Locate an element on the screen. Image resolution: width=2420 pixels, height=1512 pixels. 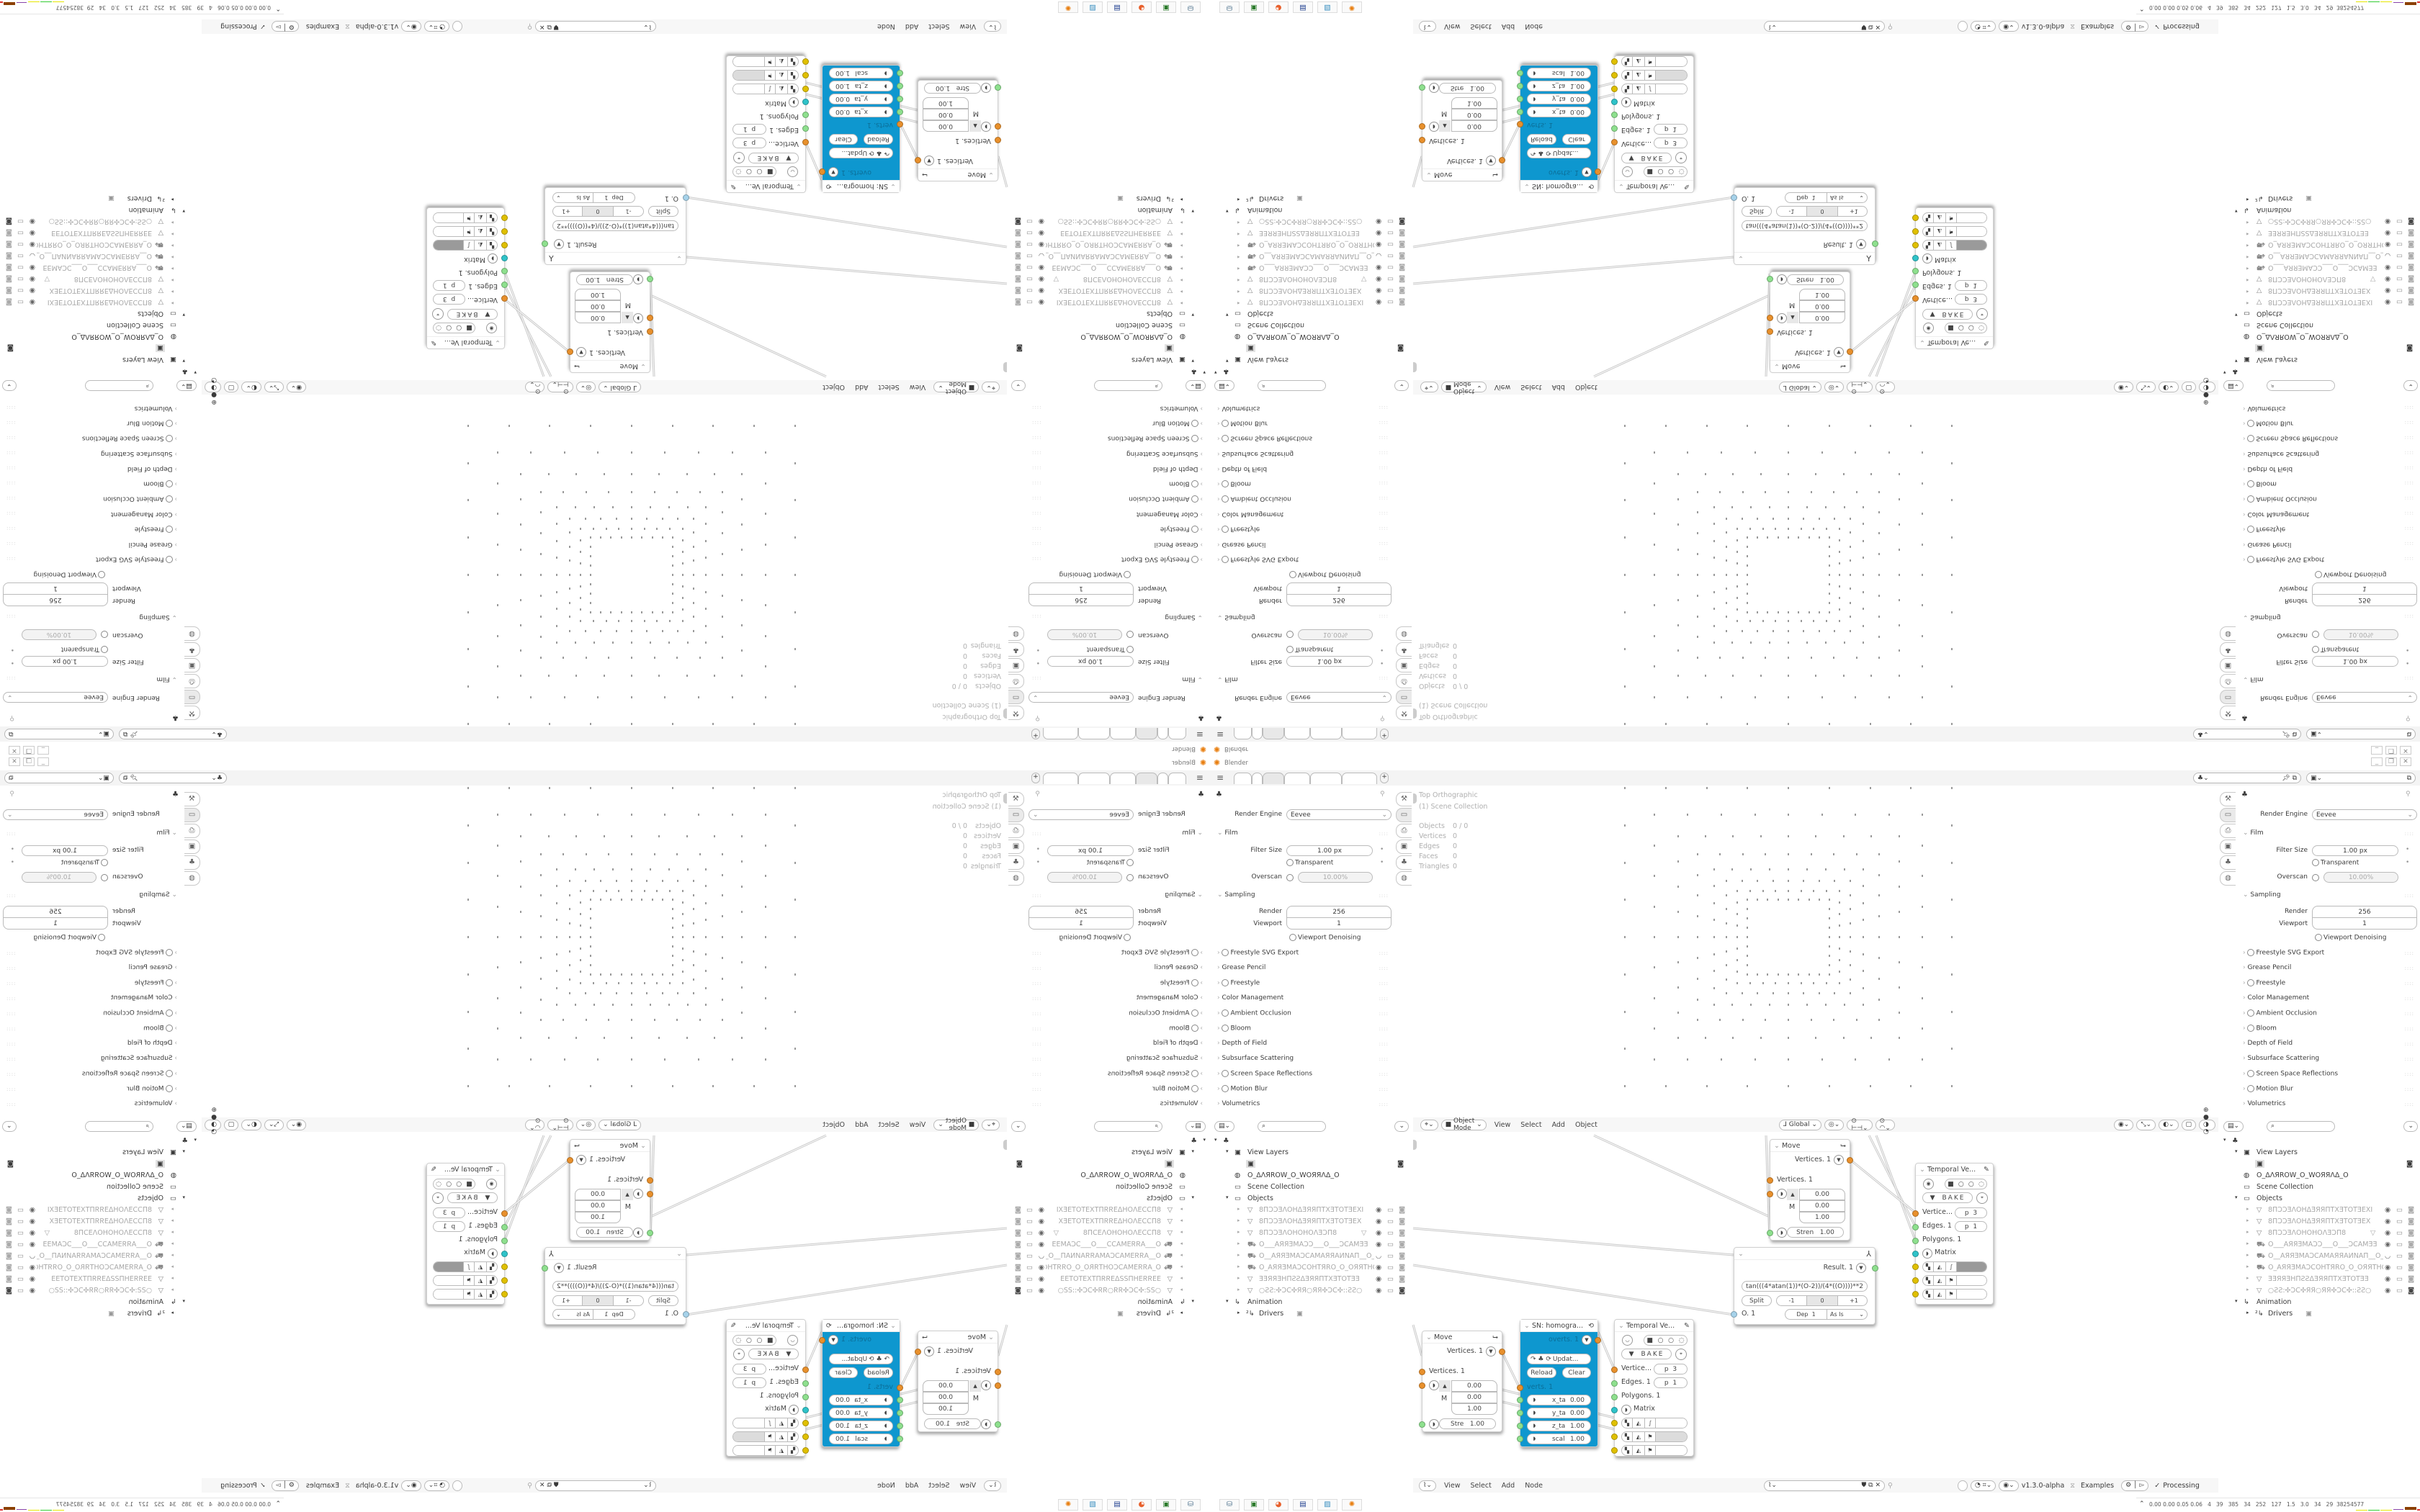
overscan-field: 10.00% is located at coordinates (2360, 634).